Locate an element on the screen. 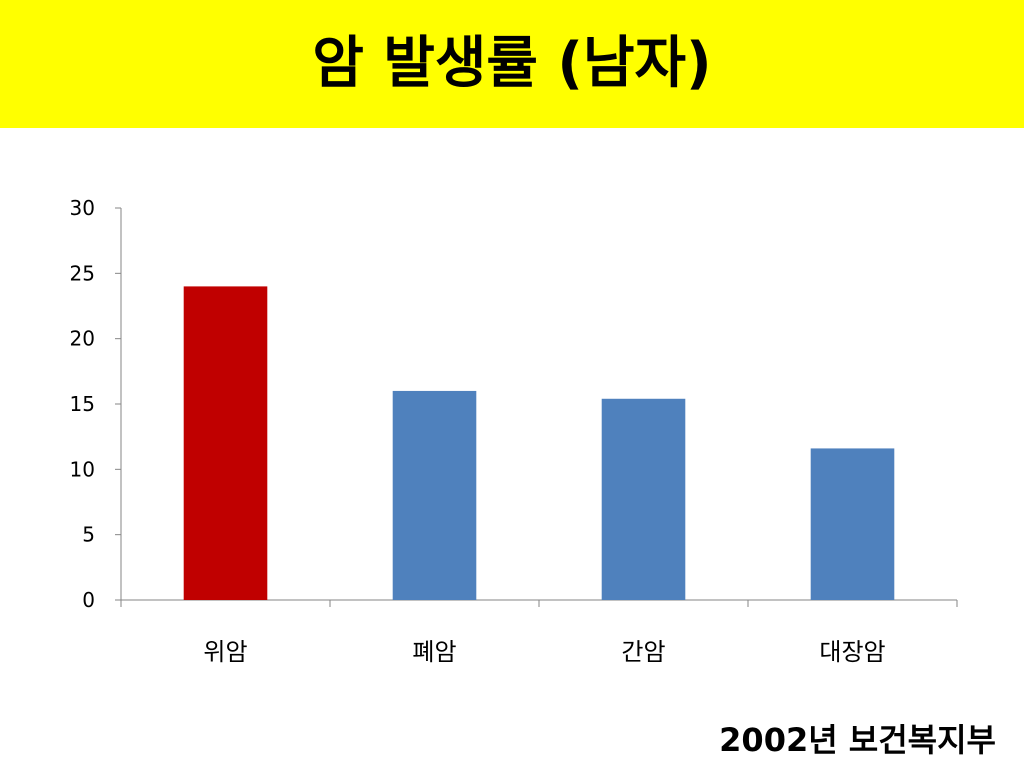  y-tick-label: 30 is located at coordinates (82, 208).